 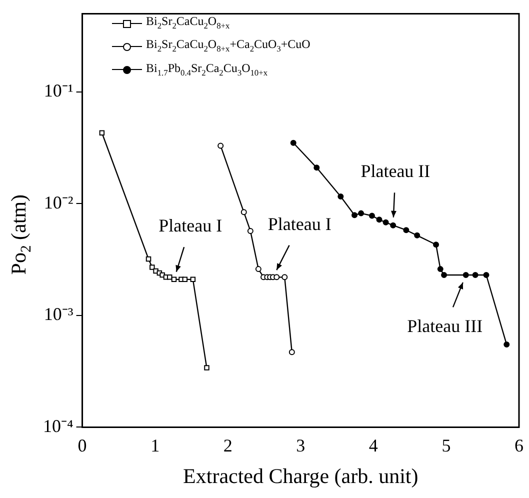 What do you see at coordinates (188, 22) in the screenshot?
I see `legend-label: Bi$_{2}$Sr$_{2}$CaCu$_{2}$O$_{8+x}$` at bounding box center [188, 22].